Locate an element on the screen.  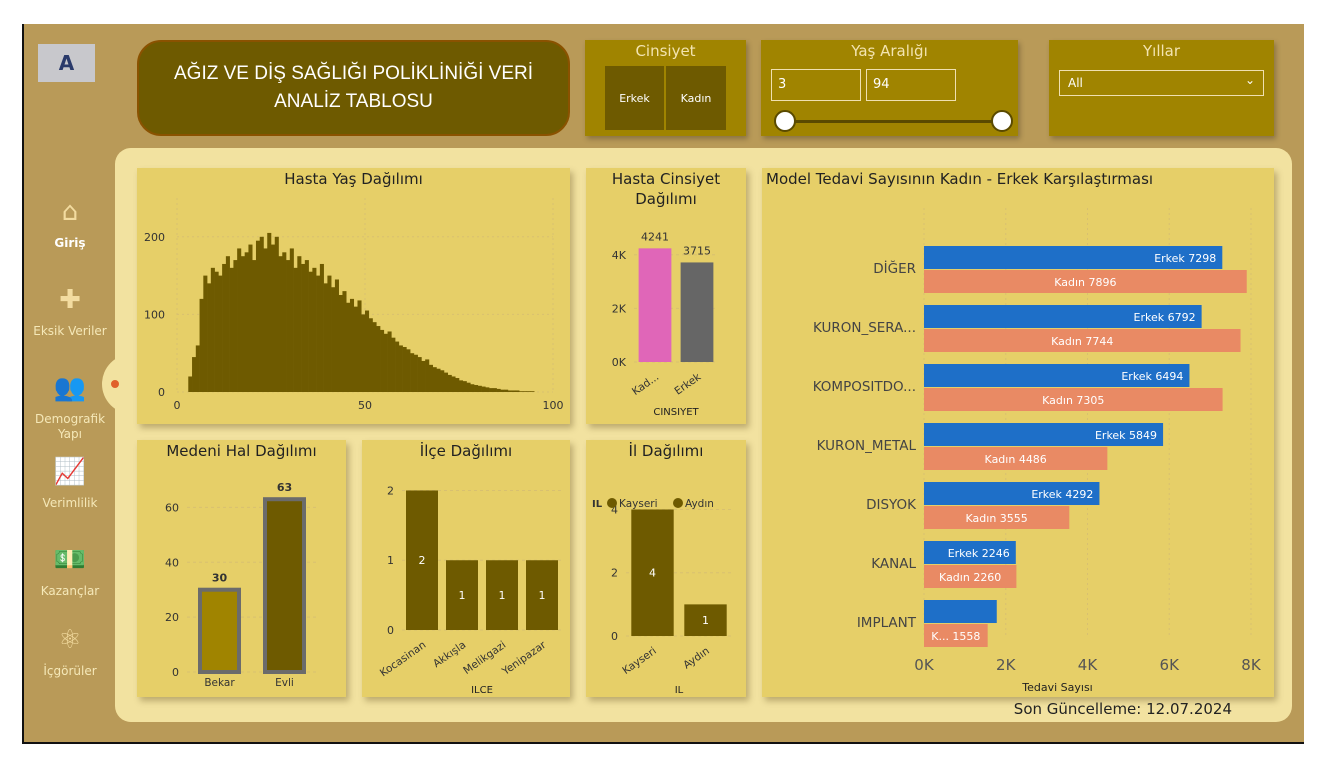
data-label: Kadın 4486 is located at coordinates (1016, 459).